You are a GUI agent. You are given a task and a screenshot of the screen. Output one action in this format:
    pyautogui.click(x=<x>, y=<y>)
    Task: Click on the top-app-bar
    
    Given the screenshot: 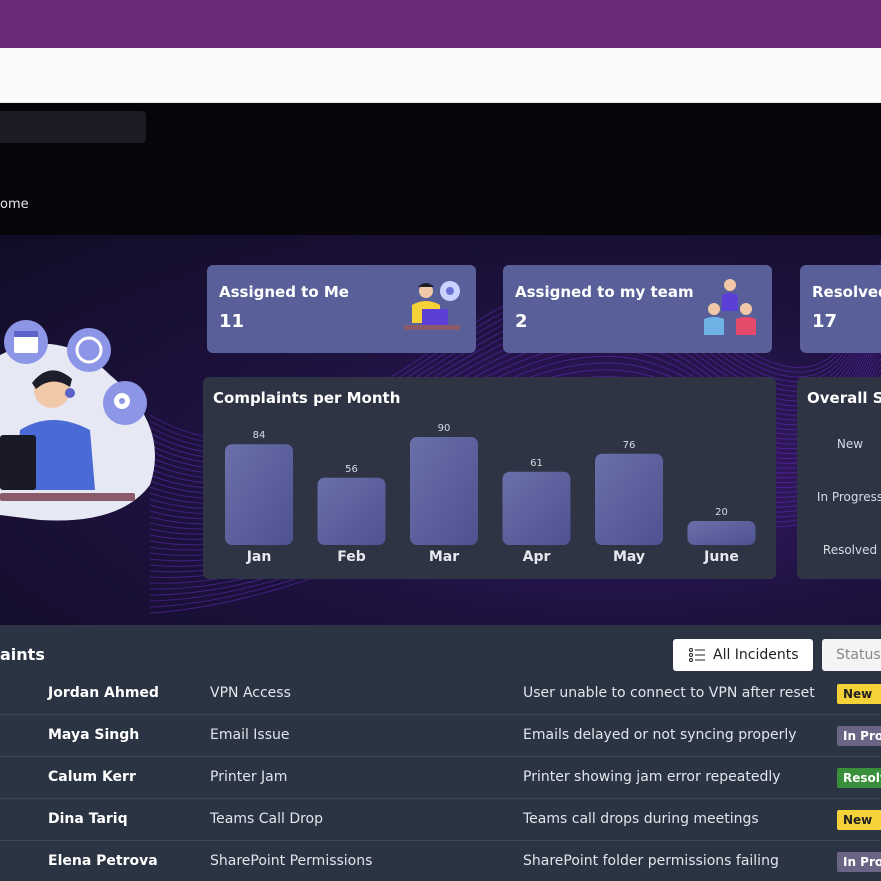 What is the action you would take?
    pyautogui.click(x=440, y=24)
    